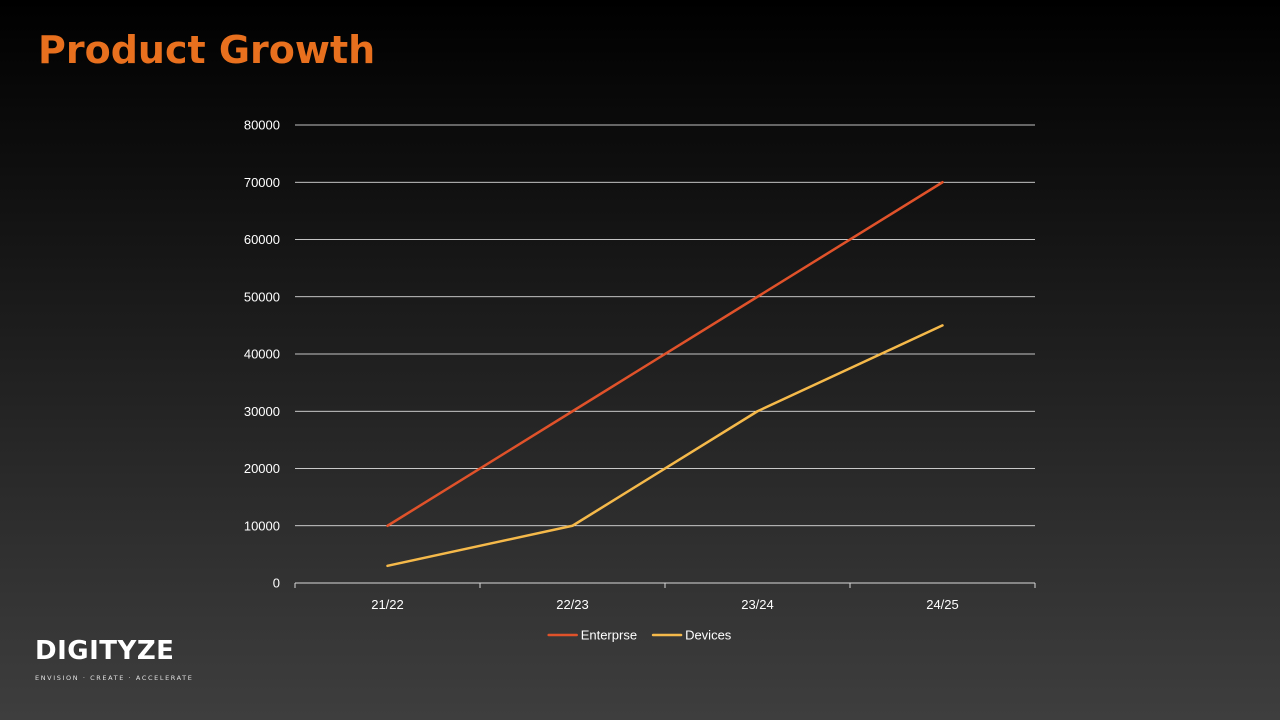 This screenshot has height=720, width=1280. Describe the element at coordinates (262, 239) in the screenshot. I see `y-tick-label: 60000` at that location.